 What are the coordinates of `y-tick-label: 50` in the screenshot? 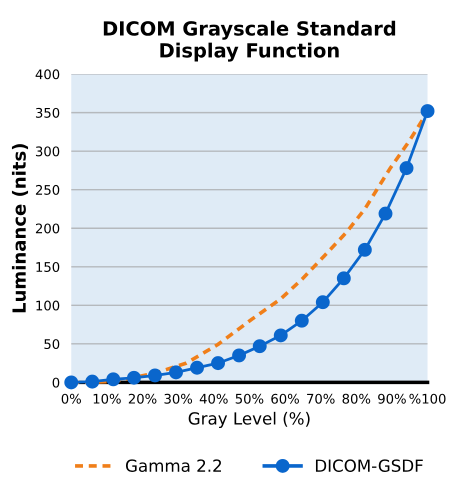 It's located at (52, 344).